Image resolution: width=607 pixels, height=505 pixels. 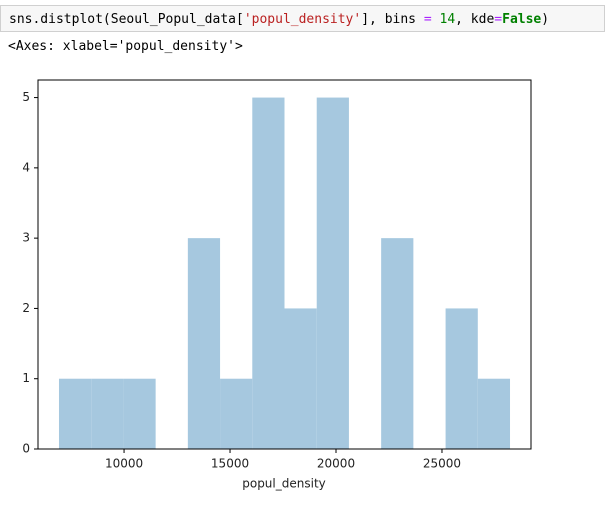 I want to click on code: sns.distplot(Seoul_Popul_data[, so click(x=126, y=19).